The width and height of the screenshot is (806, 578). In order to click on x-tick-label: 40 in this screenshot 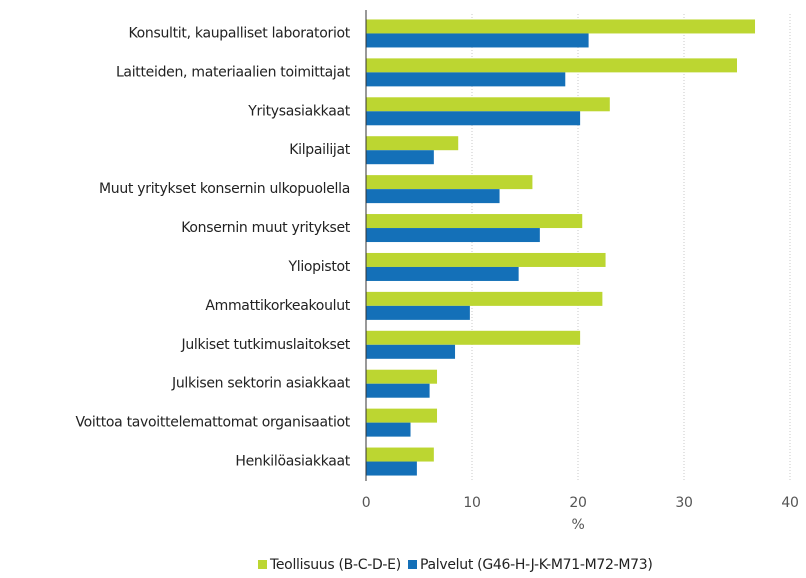, I will do `click(789, 503)`.